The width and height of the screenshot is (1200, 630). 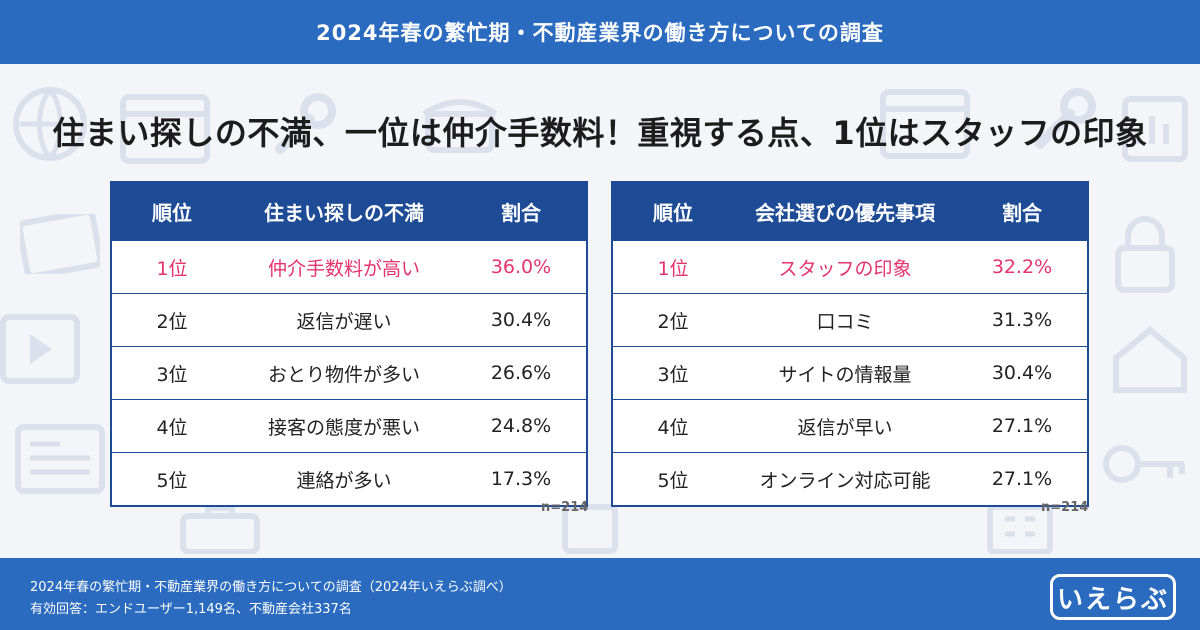 I want to click on footer-respondents: 有効回答：エンドユーザー1,149名、不動産会社337名, so click(x=191, y=609).